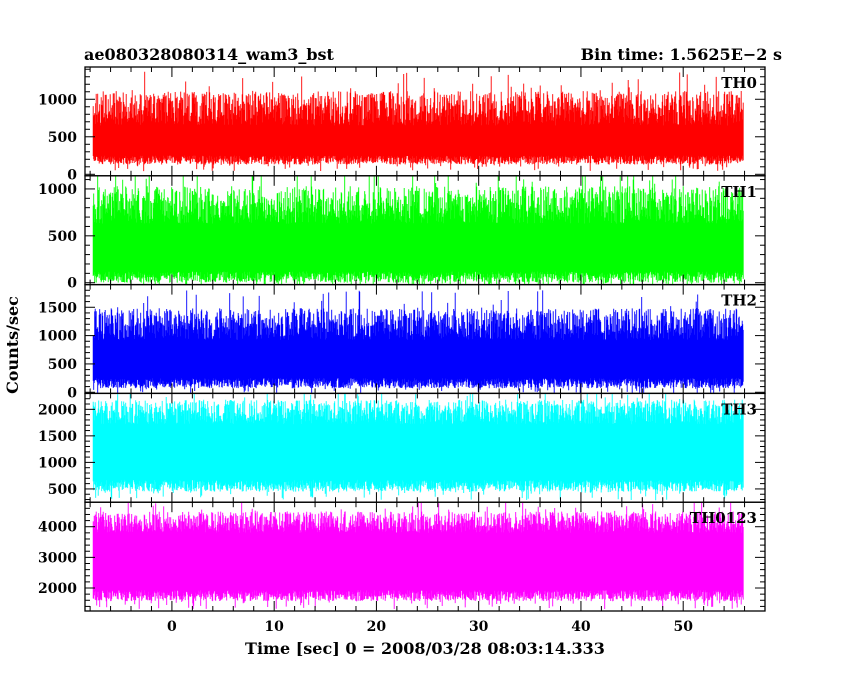  I want to click on panel-th1: 0 500 1000 TH1, so click(402, 233).